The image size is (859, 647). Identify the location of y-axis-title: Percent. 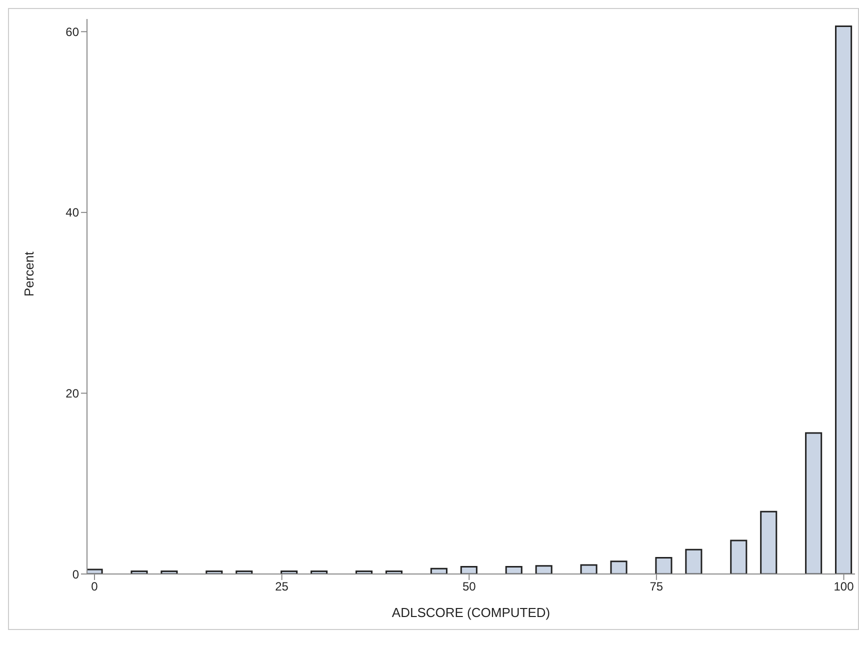
(29, 273).